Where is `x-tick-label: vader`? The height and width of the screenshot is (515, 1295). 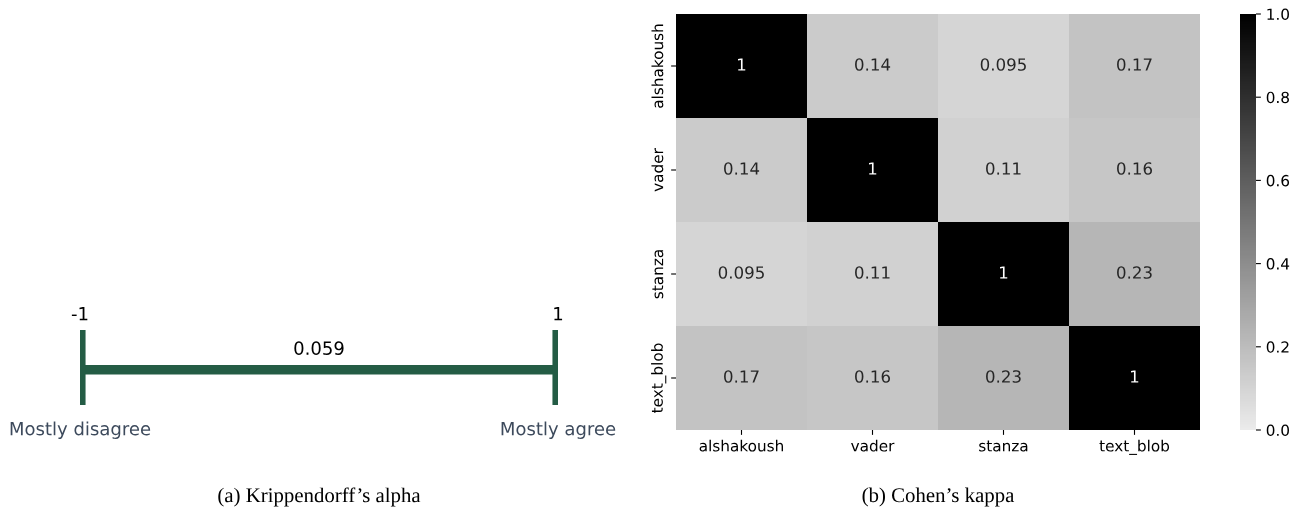
x-tick-label: vader is located at coordinates (873, 445).